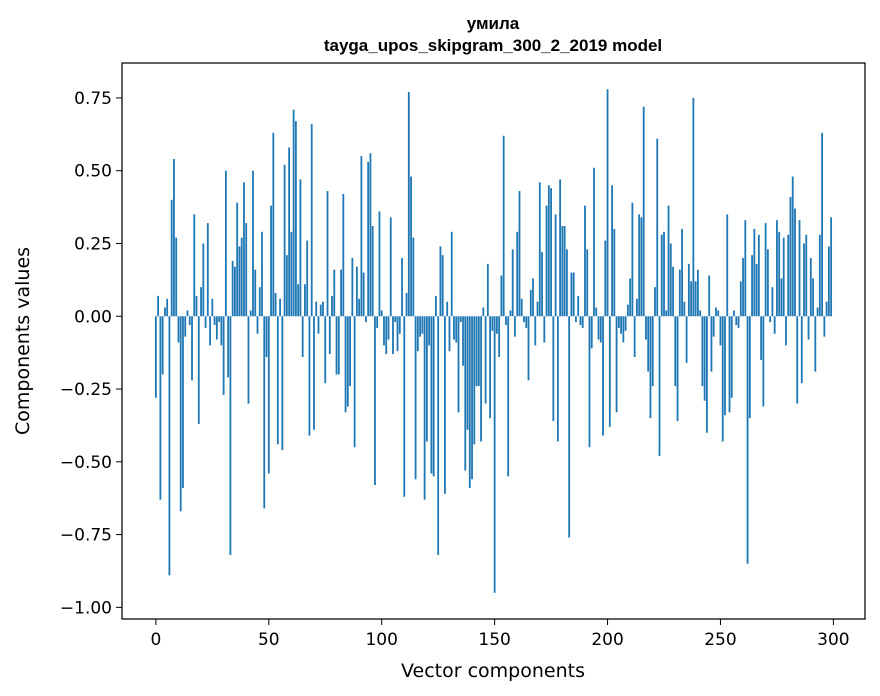 Image resolution: width=880 pixels, height=696 pixels. What do you see at coordinates (86, 390) in the screenshot?
I see `y-tick-label: −0.25` at bounding box center [86, 390].